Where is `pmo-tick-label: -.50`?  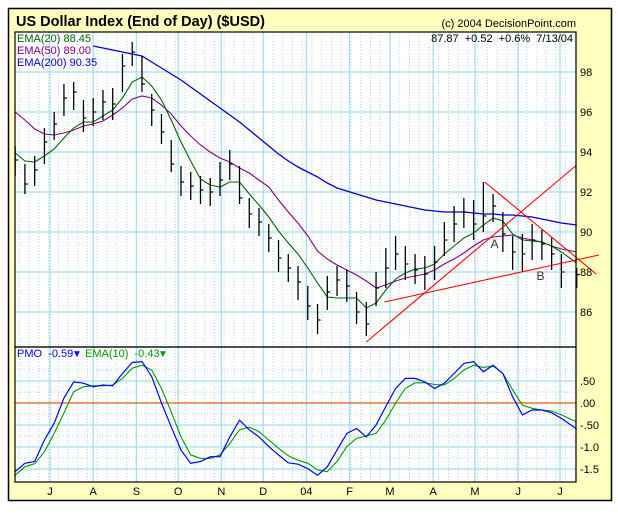 pmo-tick-label: -.50 is located at coordinates (589, 426).